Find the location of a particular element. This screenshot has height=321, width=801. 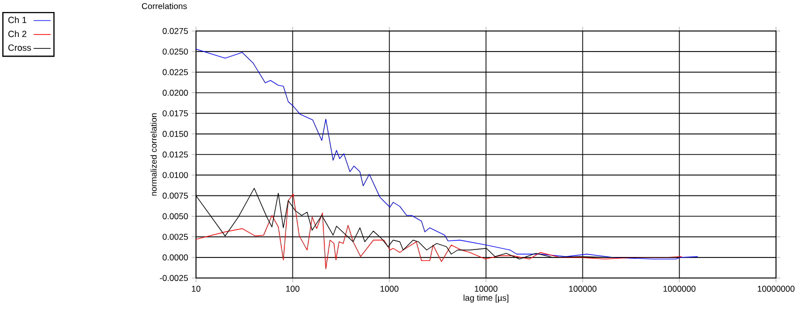

x-axis-title: lag time [µs] is located at coordinates (486, 298).